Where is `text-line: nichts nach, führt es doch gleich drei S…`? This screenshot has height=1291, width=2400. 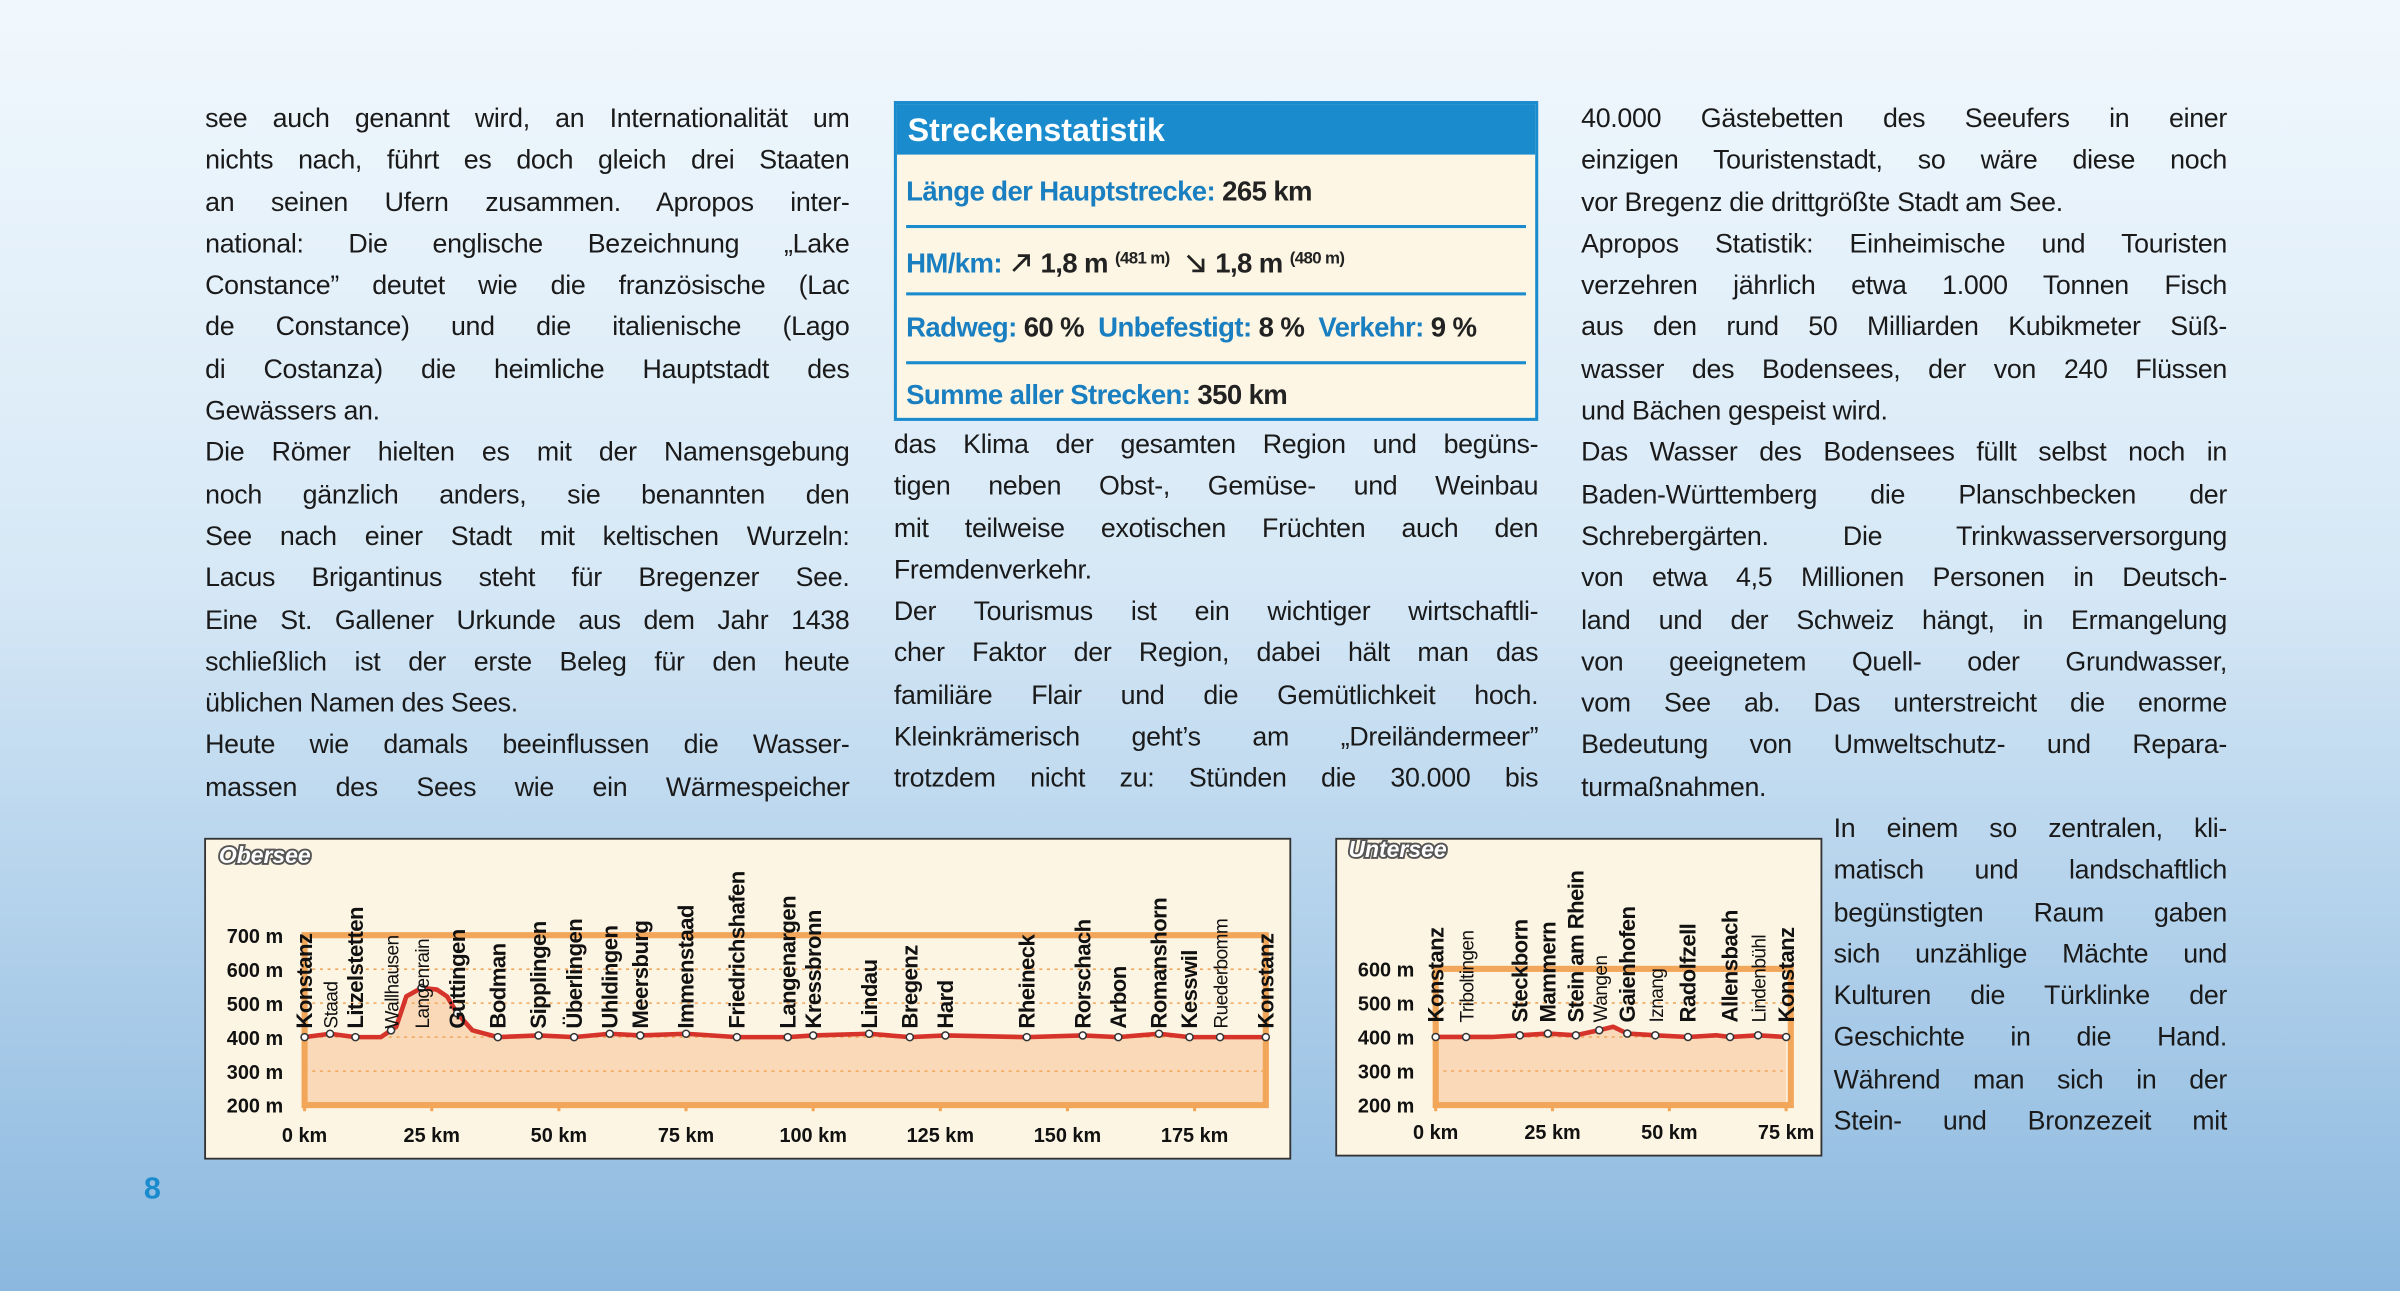 text-line: nichts nach, führt es doch gleich drei S… is located at coordinates (527, 159).